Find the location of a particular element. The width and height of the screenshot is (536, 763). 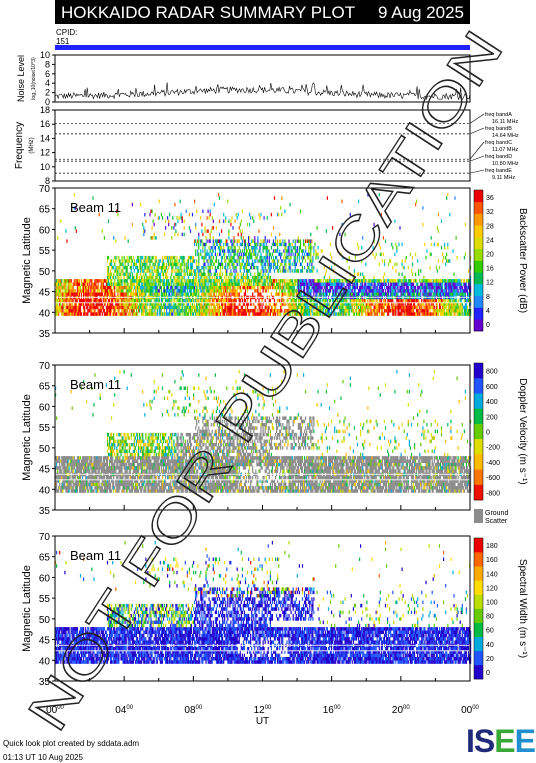

freq-band-freq: 9.11 MHz is located at coordinates (503, 178).